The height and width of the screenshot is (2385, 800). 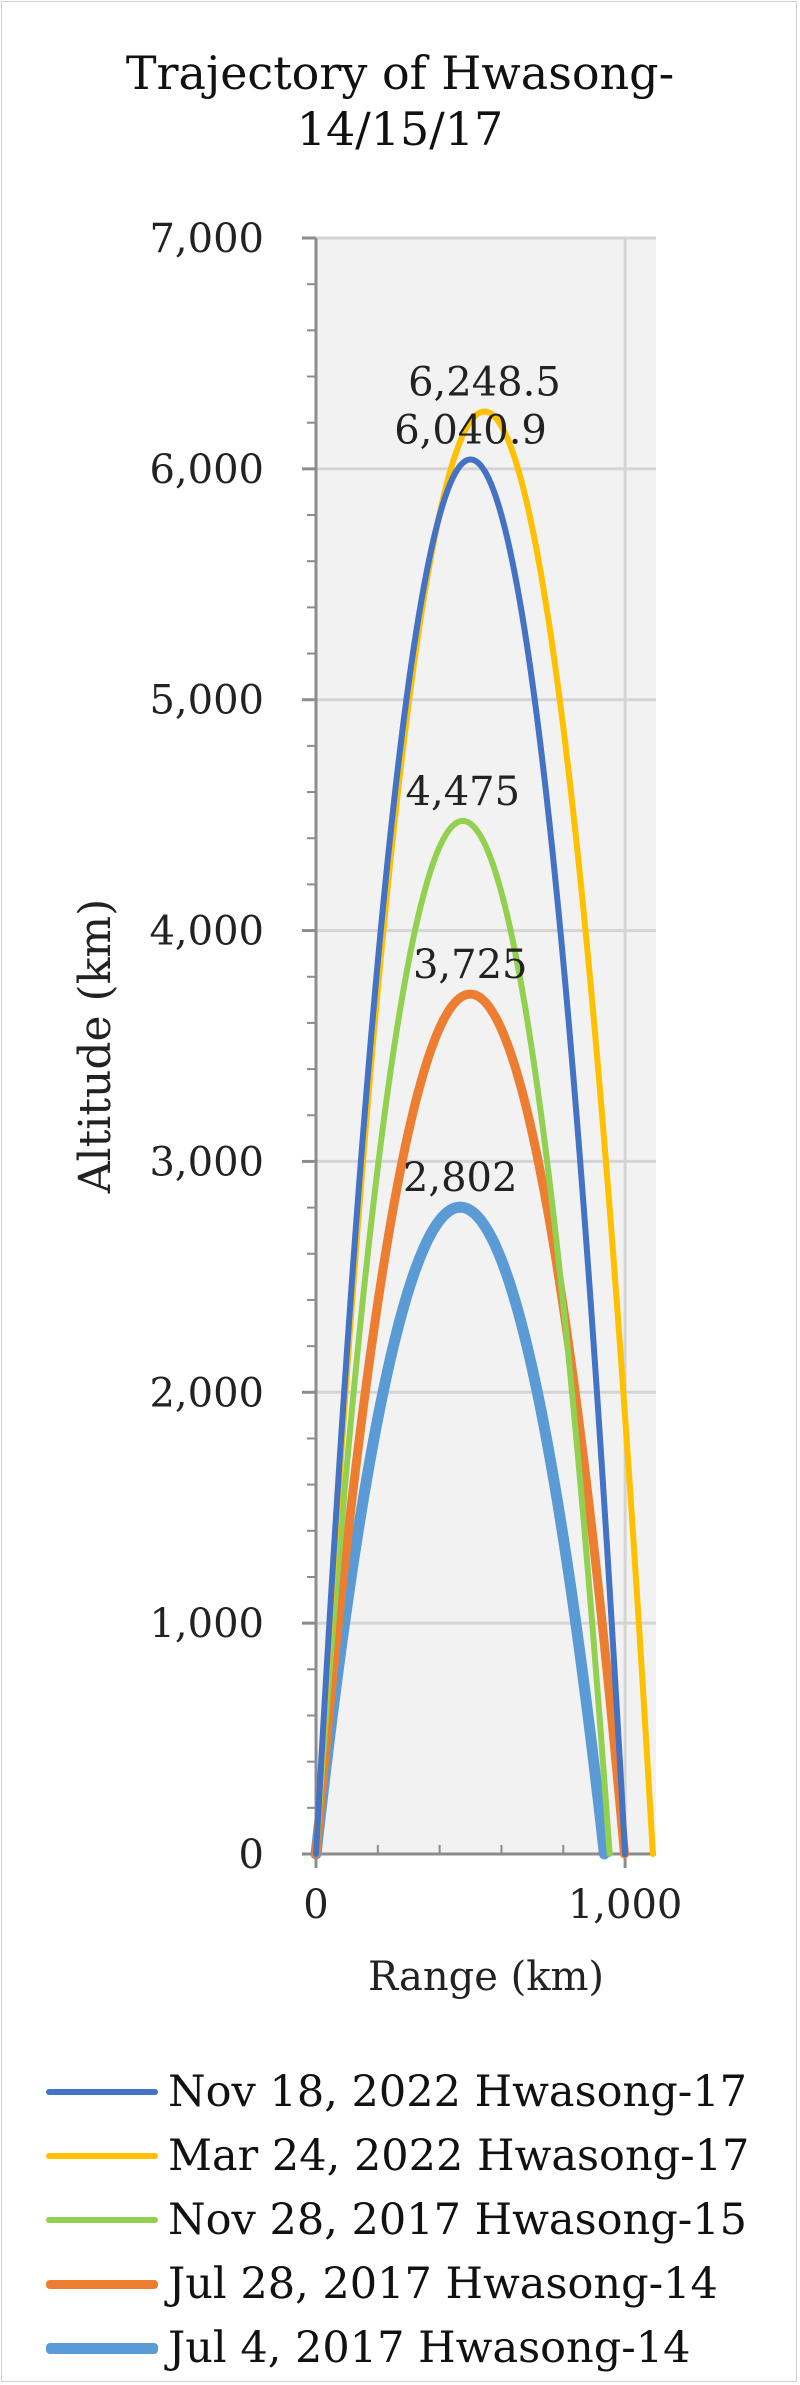 I want to click on y-tick-label: 3,000, so click(x=206, y=1162).